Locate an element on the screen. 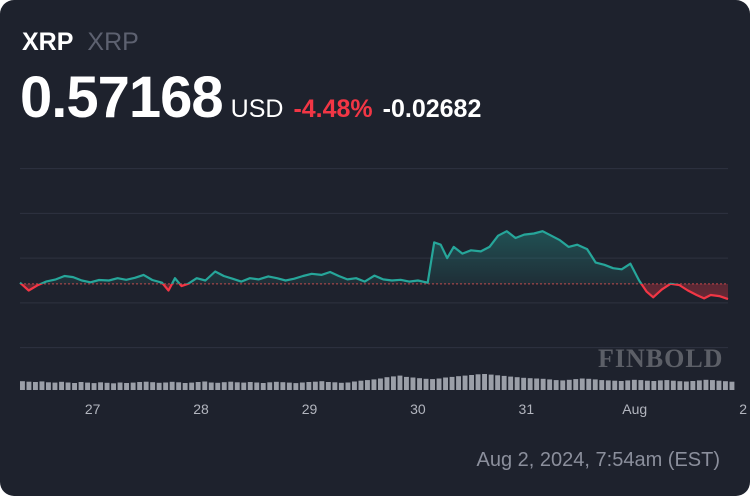 This screenshot has height=496, width=750. price-line-down is located at coordinates (374, 292).